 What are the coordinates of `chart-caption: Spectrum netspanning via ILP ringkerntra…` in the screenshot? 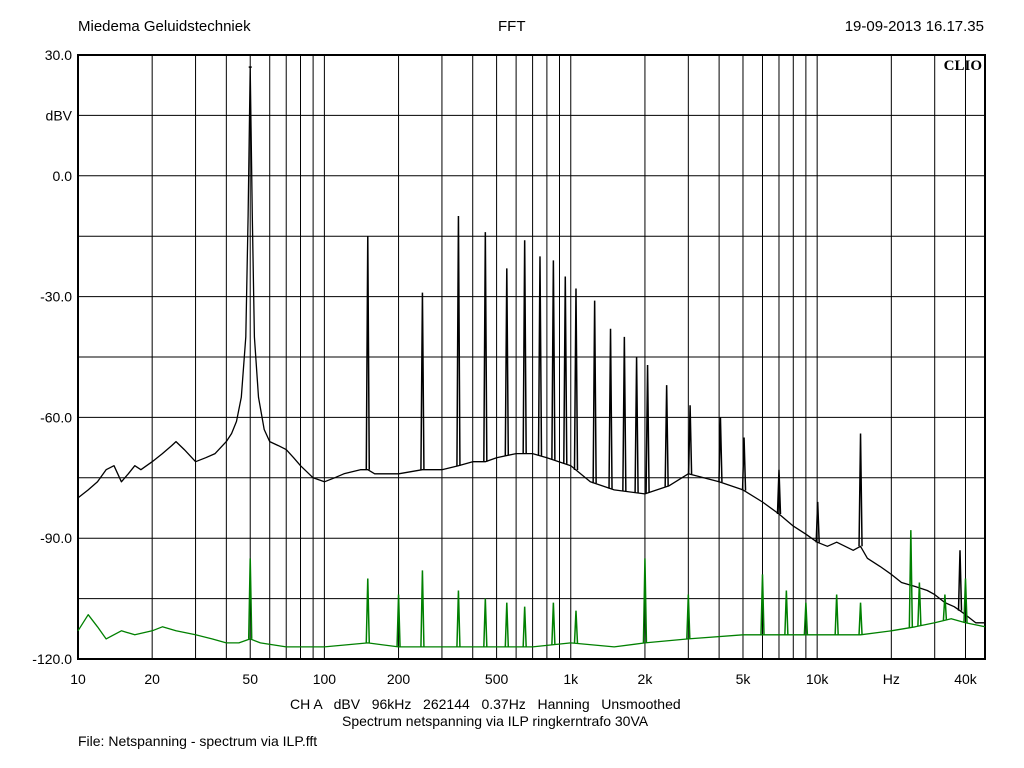 It's located at (495, 721).